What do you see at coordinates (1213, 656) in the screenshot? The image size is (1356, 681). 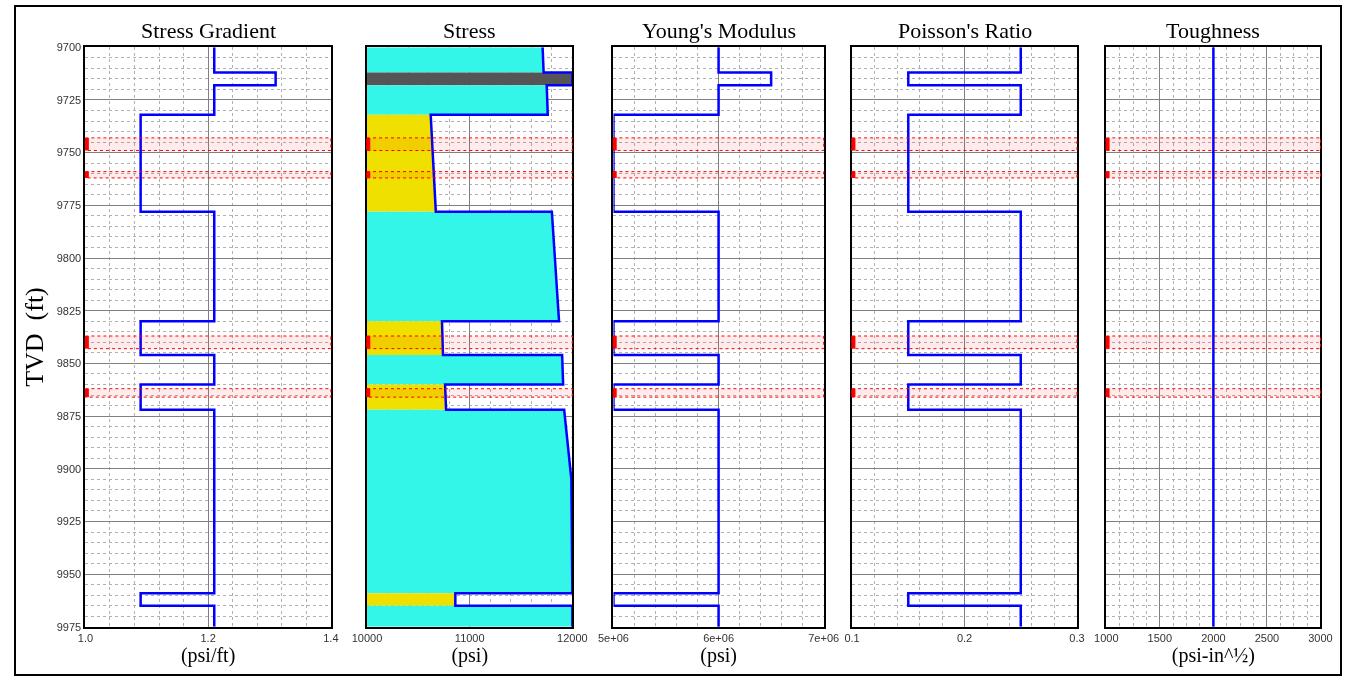 I see `x-axis-title: (psi-in^½)` at bounding box center [1213, 656].